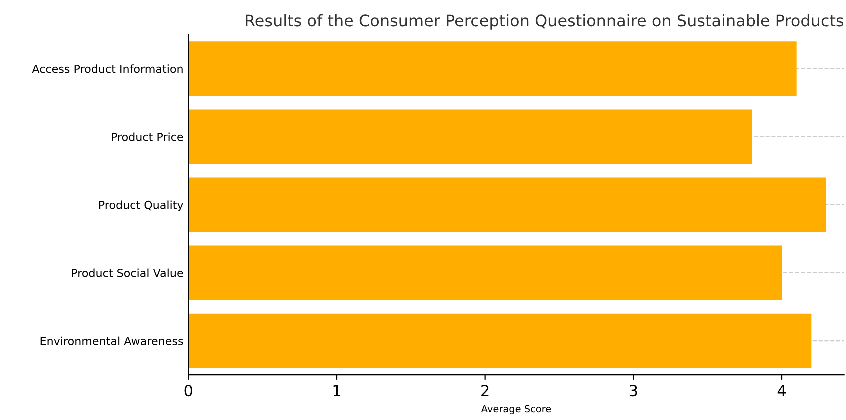 Image resolution: width=846 pixels, height=420 pixels. What do you see at coordinates (337, 390) in the screenshot?
I see `x-tick-label: 1` at bounding box center [337, 390].